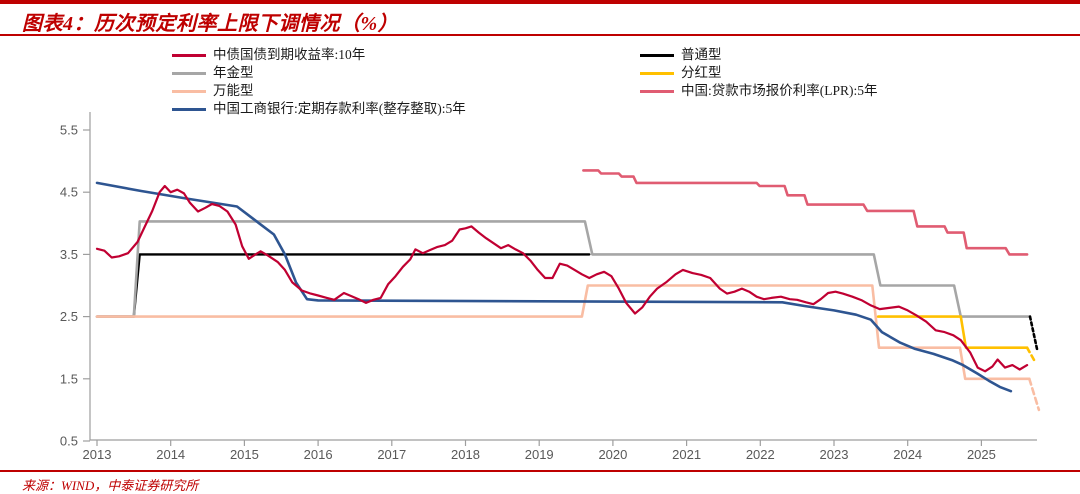  I want to click on svg-text: 2013, so click(97, 454).